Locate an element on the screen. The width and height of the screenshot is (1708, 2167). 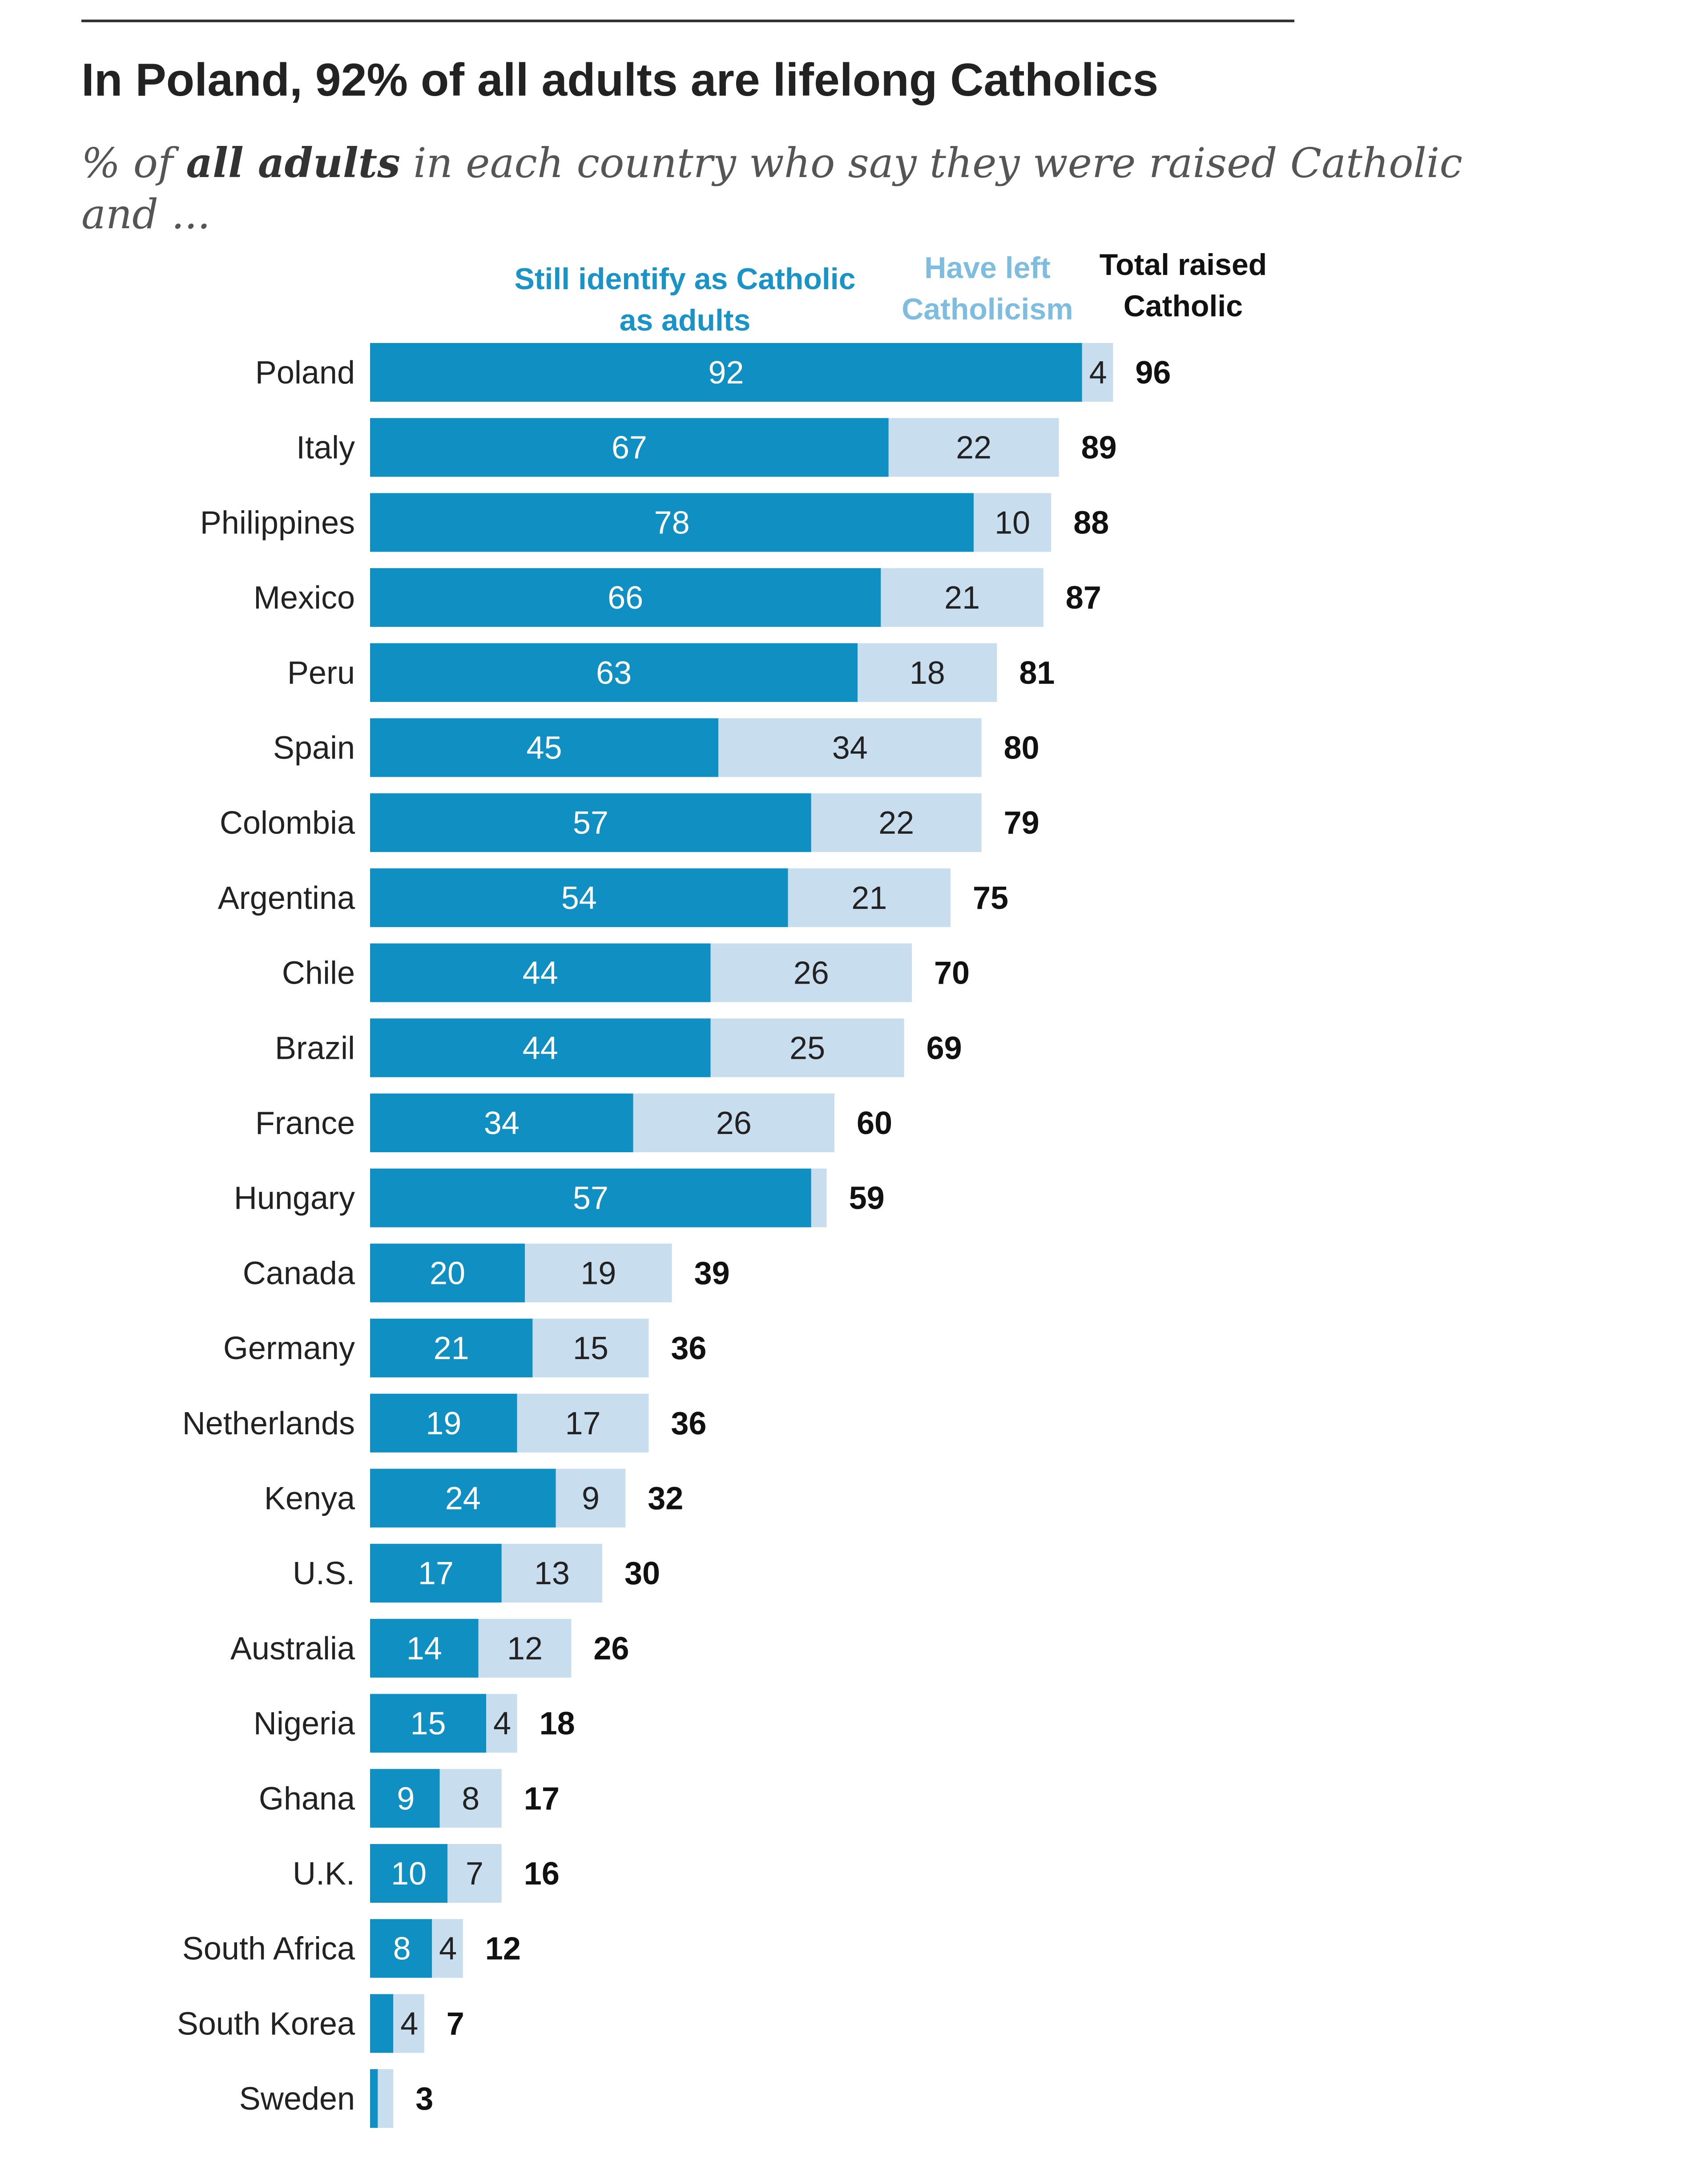
category-label: Sweden is located at coordinates (297, 2099).